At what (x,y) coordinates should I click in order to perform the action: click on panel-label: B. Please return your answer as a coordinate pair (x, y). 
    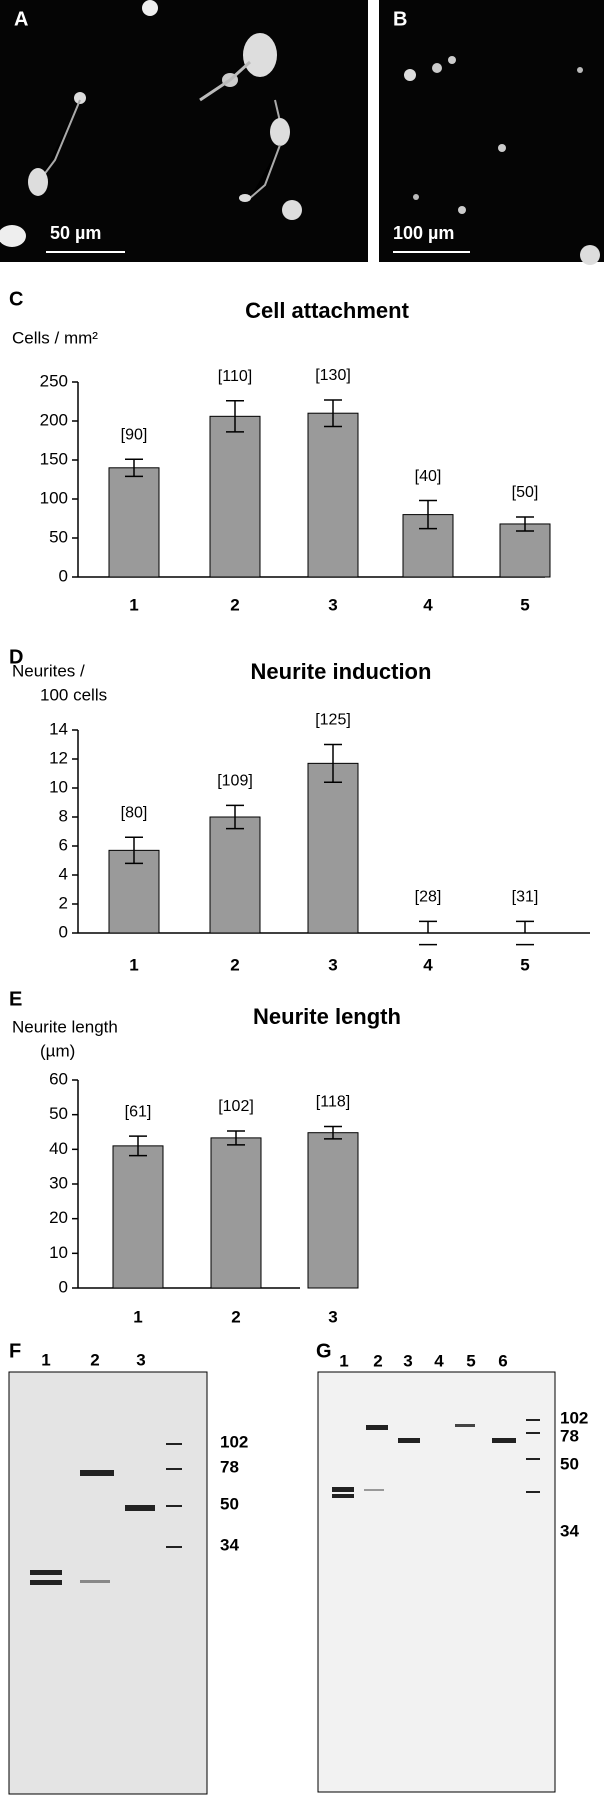
    Looking at the image, I should click on (400, 19).